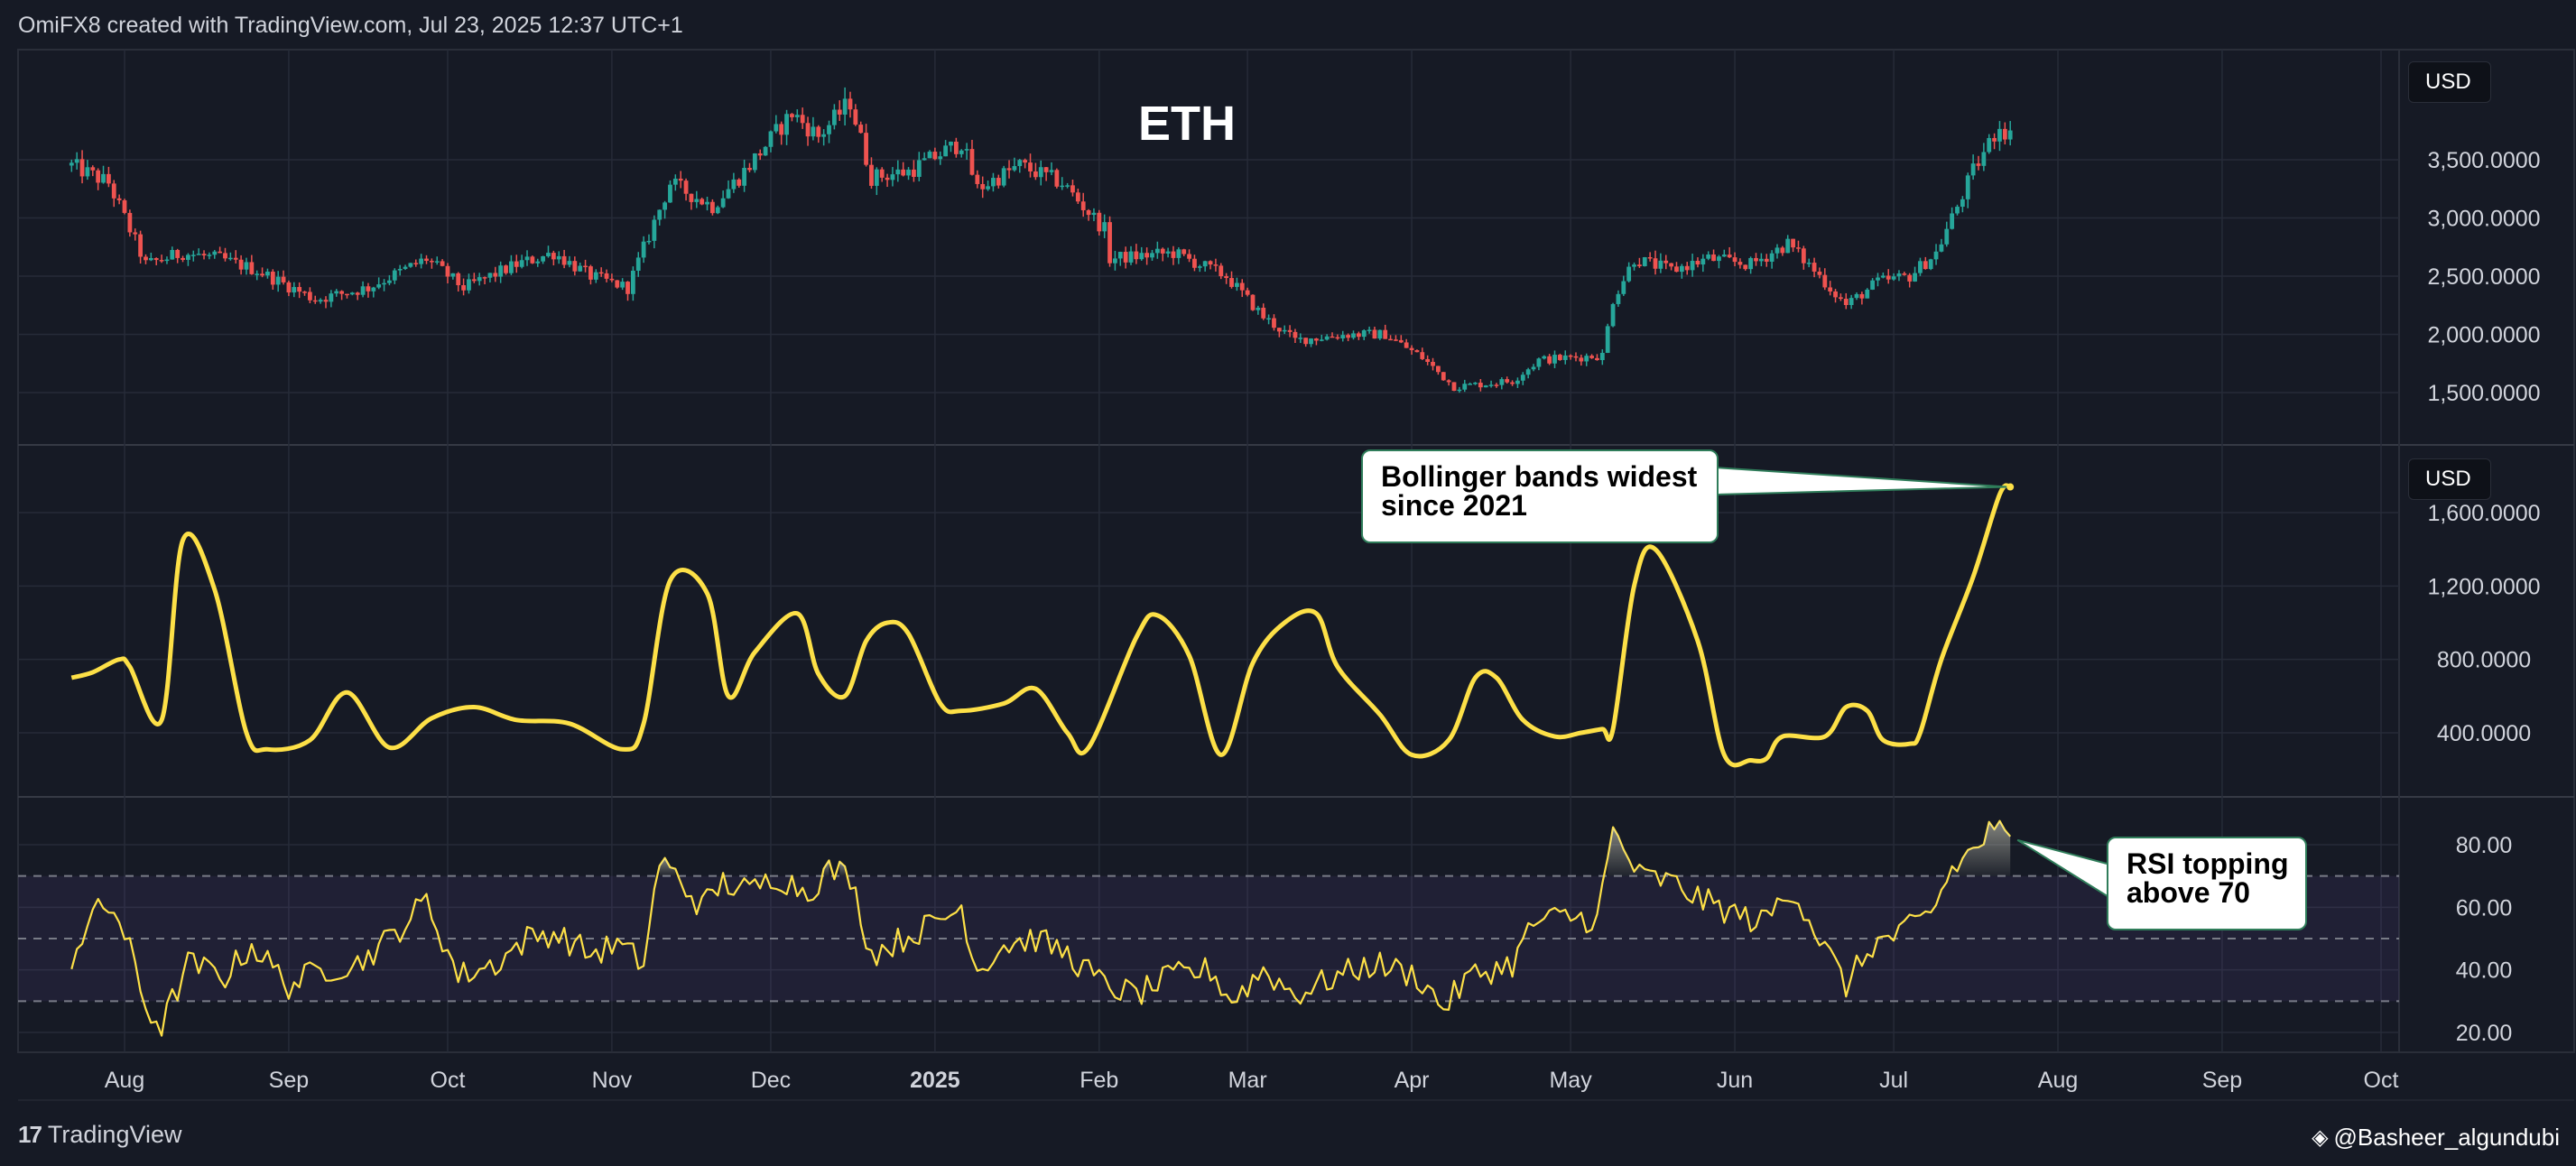 The width and height of the screenshot is (2576, 1166). Describe the element at coordinates (2449, 82) in the screenshot. I see `price-currency-badge: USD` at that location.